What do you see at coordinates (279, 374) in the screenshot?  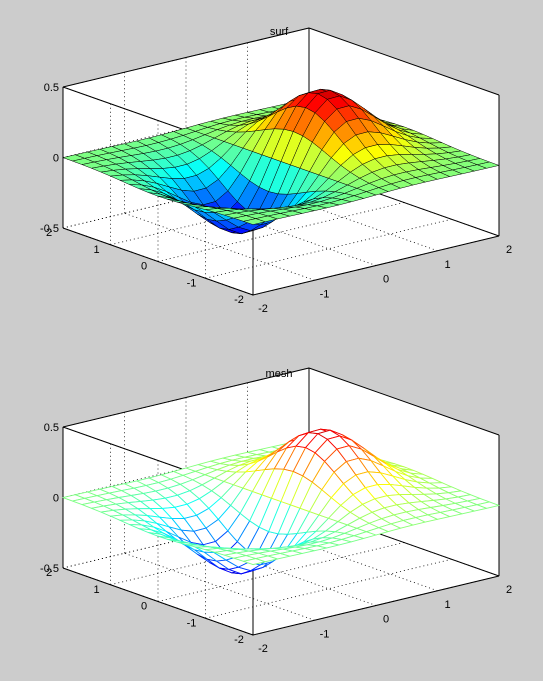 I see `plot-title: mesh` at bounding box center [279, 374].